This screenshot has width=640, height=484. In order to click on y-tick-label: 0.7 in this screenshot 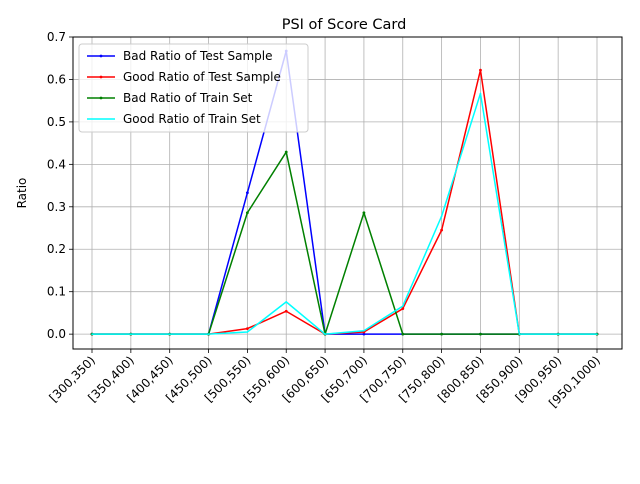, I will do `click(56, 37)`.